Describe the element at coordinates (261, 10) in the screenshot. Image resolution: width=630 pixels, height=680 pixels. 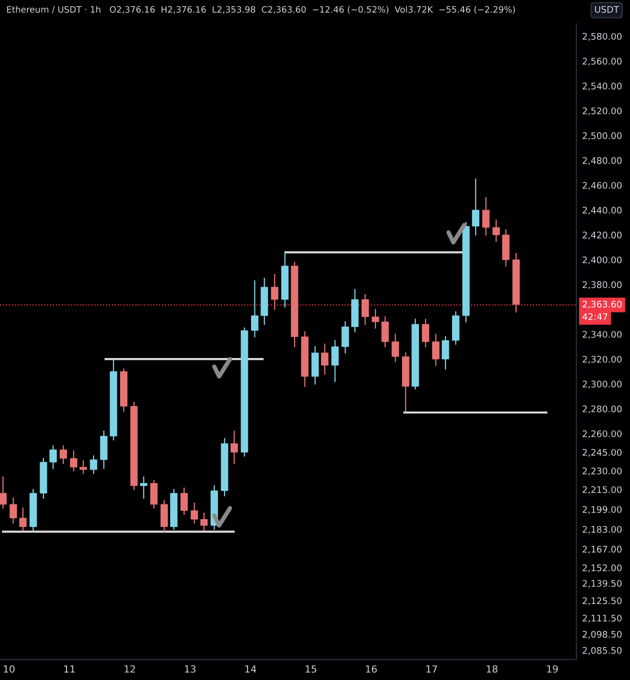
I see `chart-title: Ethereum / USDT · 1h O2,376.16 H2,376.16 L2,353.98 C2,363.60 −12.46 (−0.52%) Vol3.72K −55.46 (−2.29%)` at that location.